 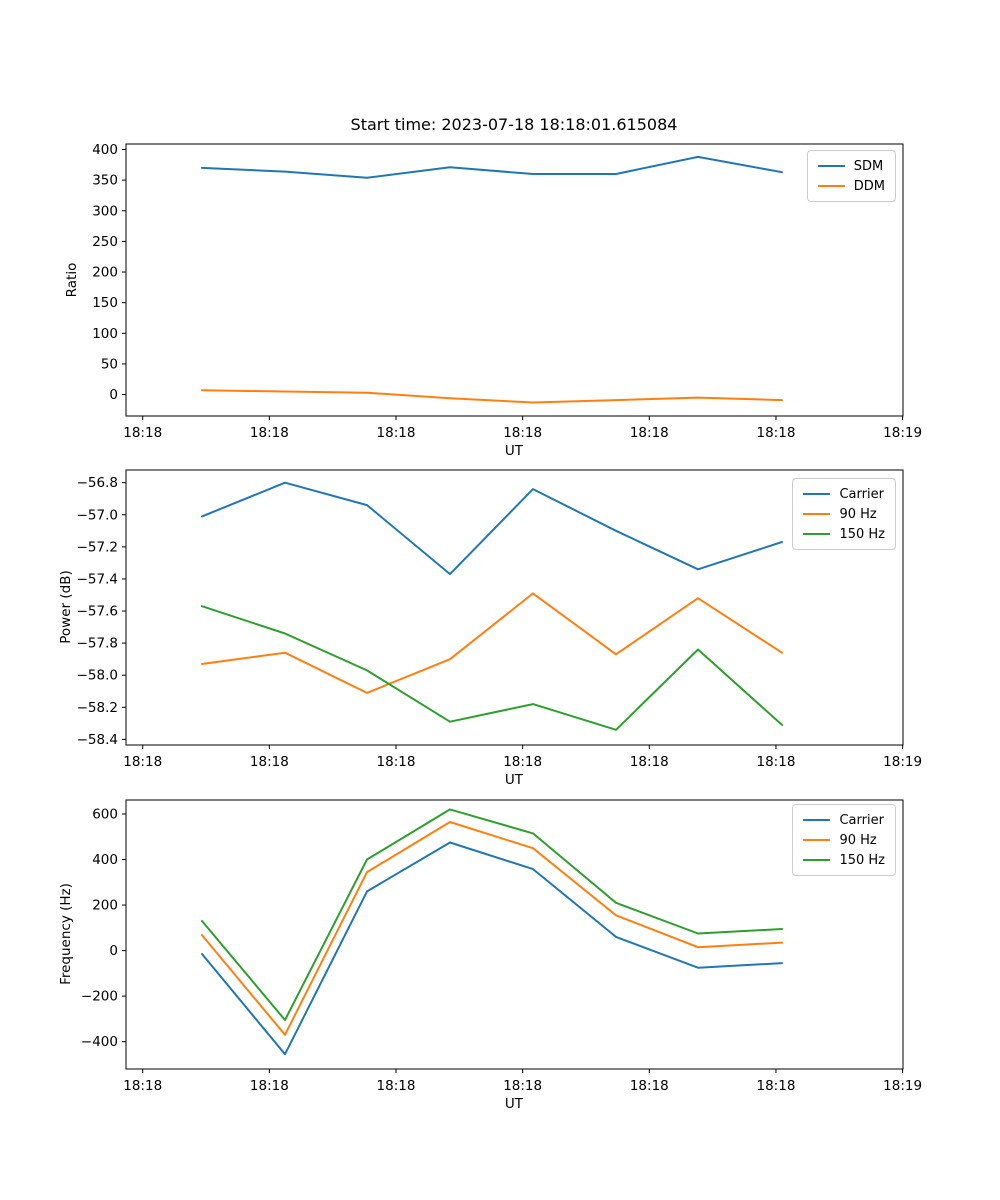 What do you see at coordinates (514, 451) in the screenshot?
I see `xlabel-ut-top: UT` at bounding box center [514, 451].